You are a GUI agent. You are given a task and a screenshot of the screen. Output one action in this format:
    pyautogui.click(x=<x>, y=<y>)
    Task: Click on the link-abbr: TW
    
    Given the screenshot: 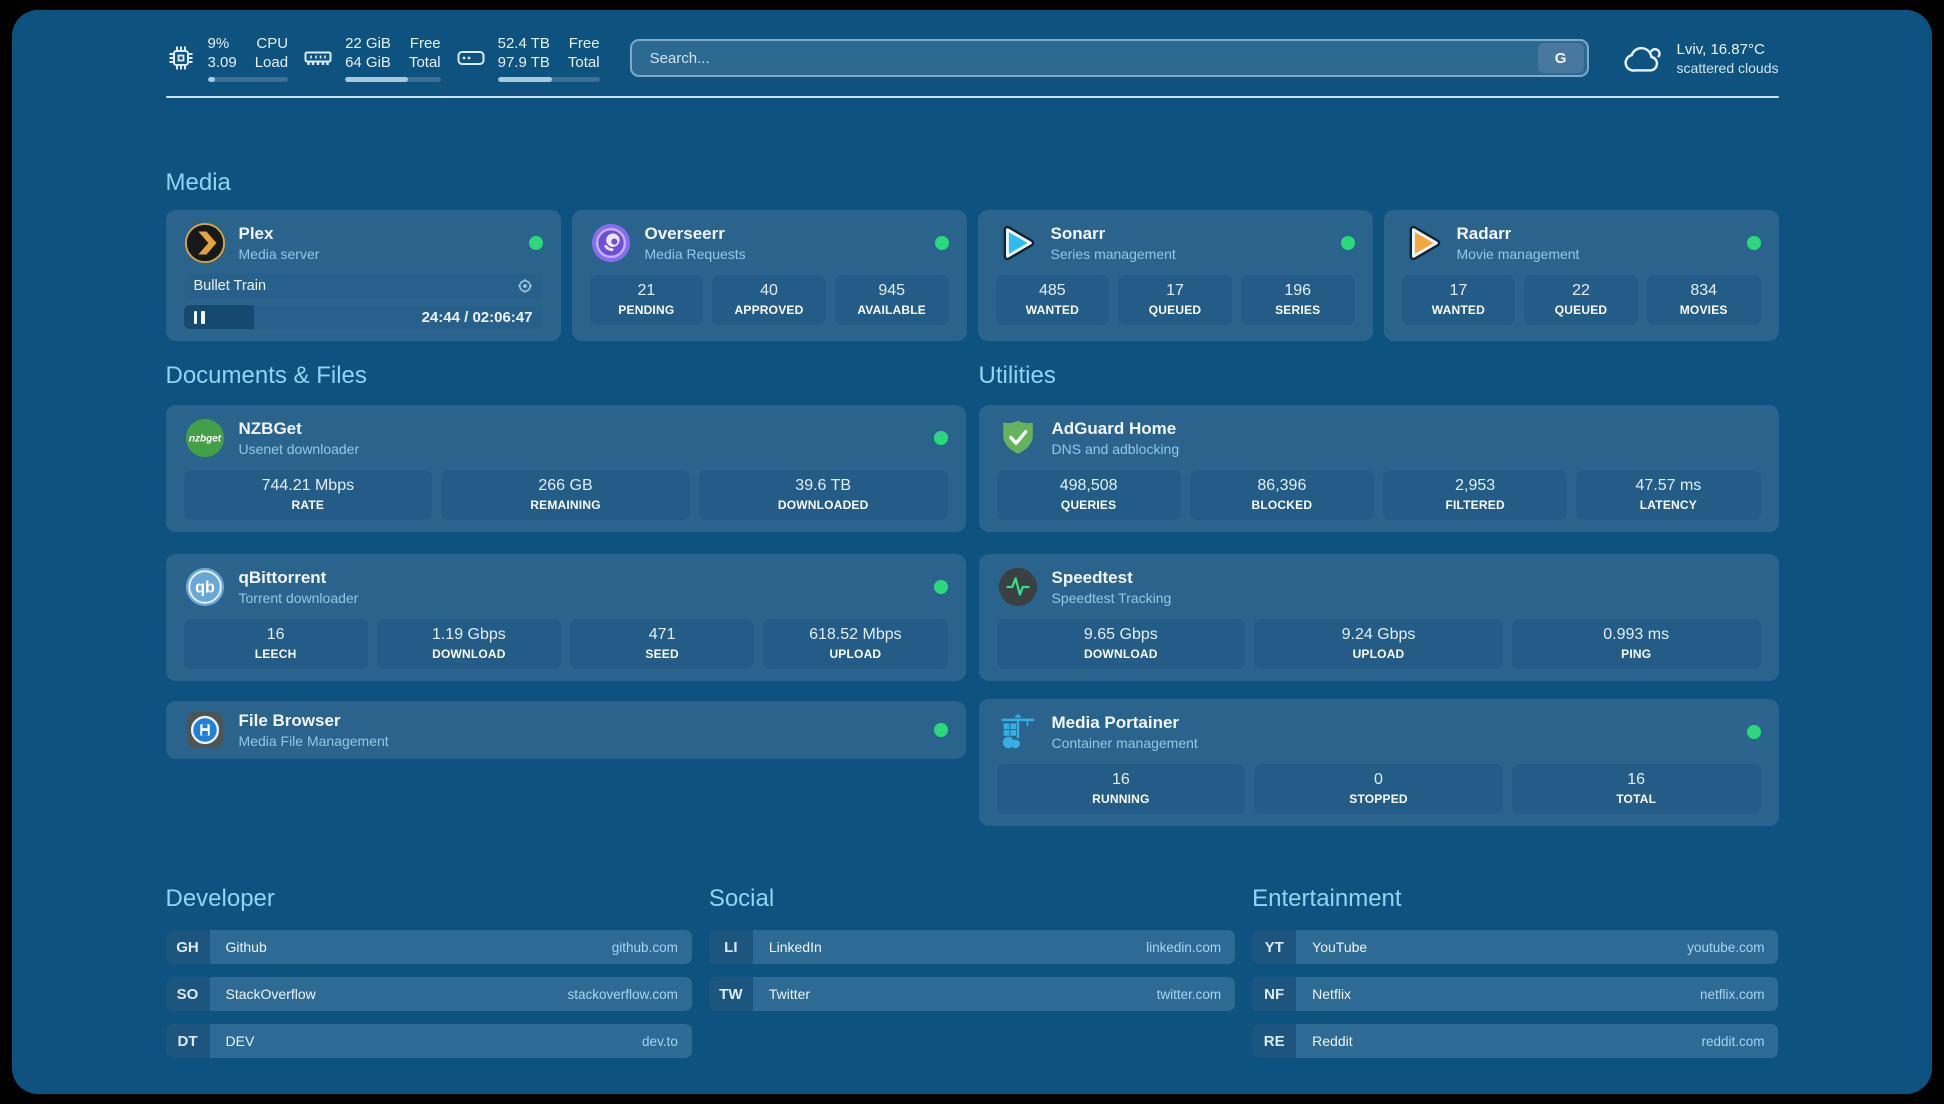 What is the action you would take?
    pyautogui.click(x=730, y=994)
    